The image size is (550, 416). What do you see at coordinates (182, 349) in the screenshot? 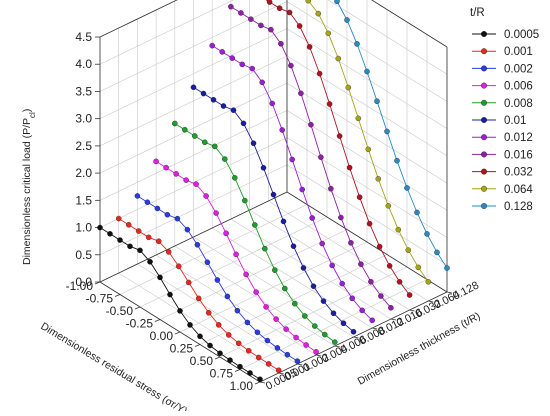
I see `x-tick-label: 0.25` at bounding box center [182, 349].